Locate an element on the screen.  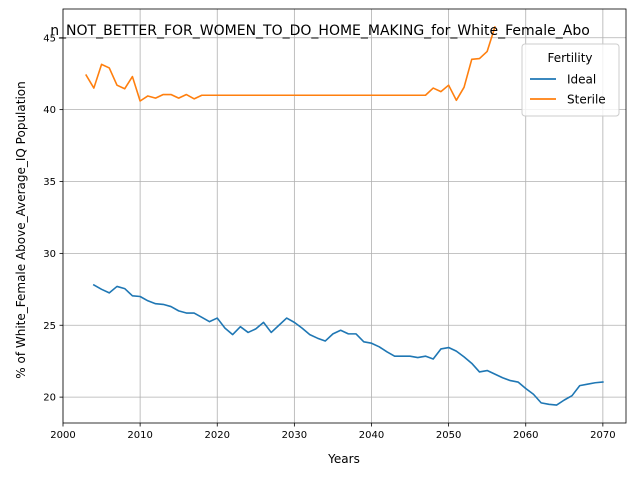
x-tick-label: 2060 is located at coordinates (525, 435).